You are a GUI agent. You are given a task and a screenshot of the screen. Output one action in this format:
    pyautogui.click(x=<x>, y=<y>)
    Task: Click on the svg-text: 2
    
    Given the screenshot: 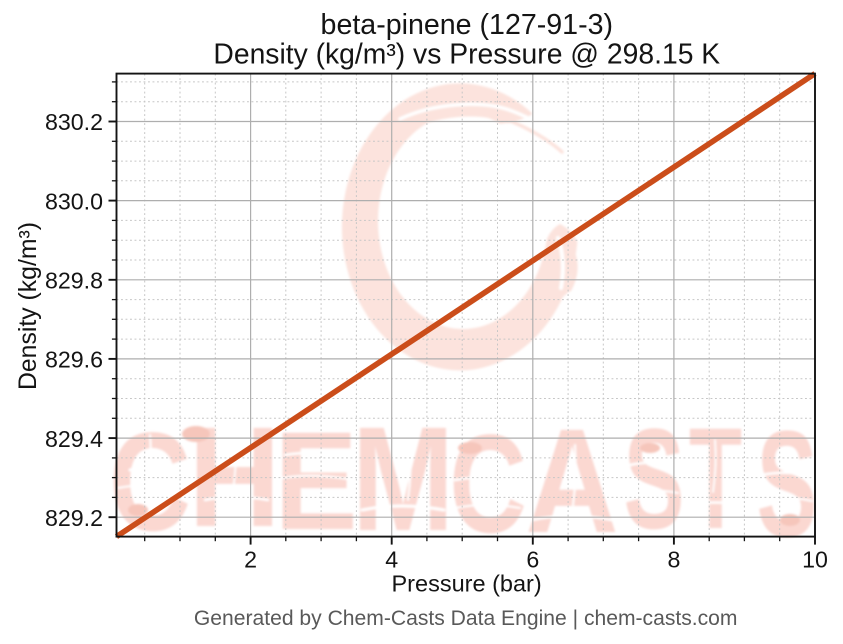 What is the action you would take?
    pyautogui.click(x=250, y=560)
    